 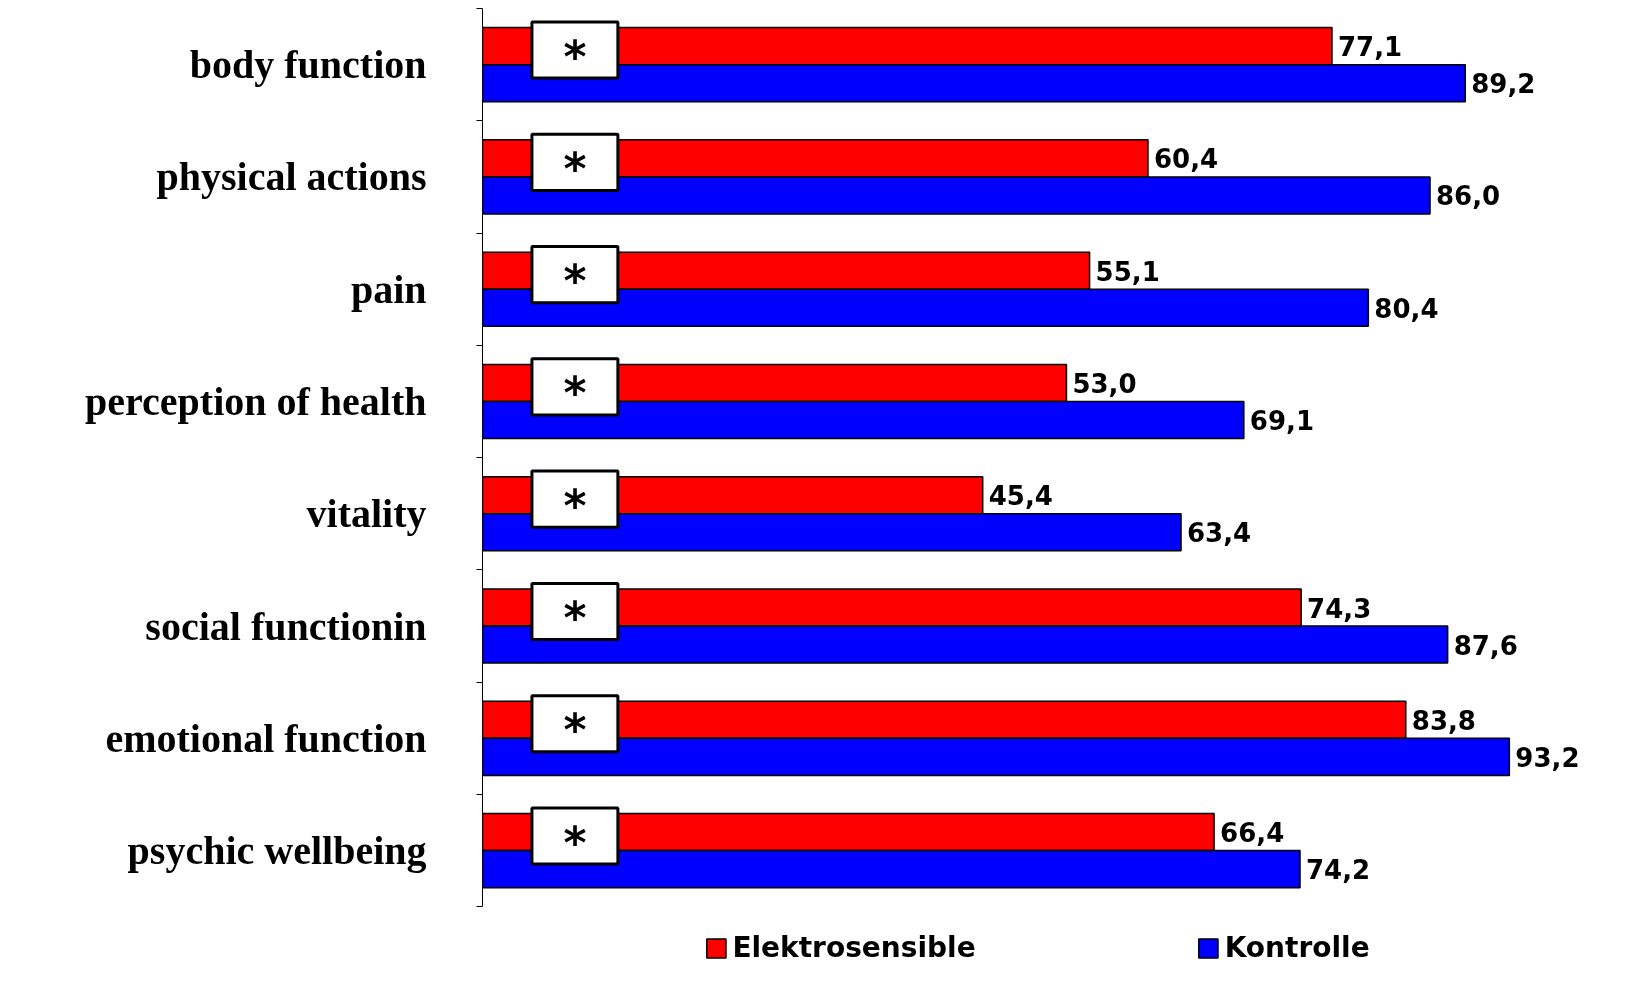 What do you see at coordinates (286, 626) in the screenshot?
I see `y-tick-label: social functionin` at bounding box center [286, 626].